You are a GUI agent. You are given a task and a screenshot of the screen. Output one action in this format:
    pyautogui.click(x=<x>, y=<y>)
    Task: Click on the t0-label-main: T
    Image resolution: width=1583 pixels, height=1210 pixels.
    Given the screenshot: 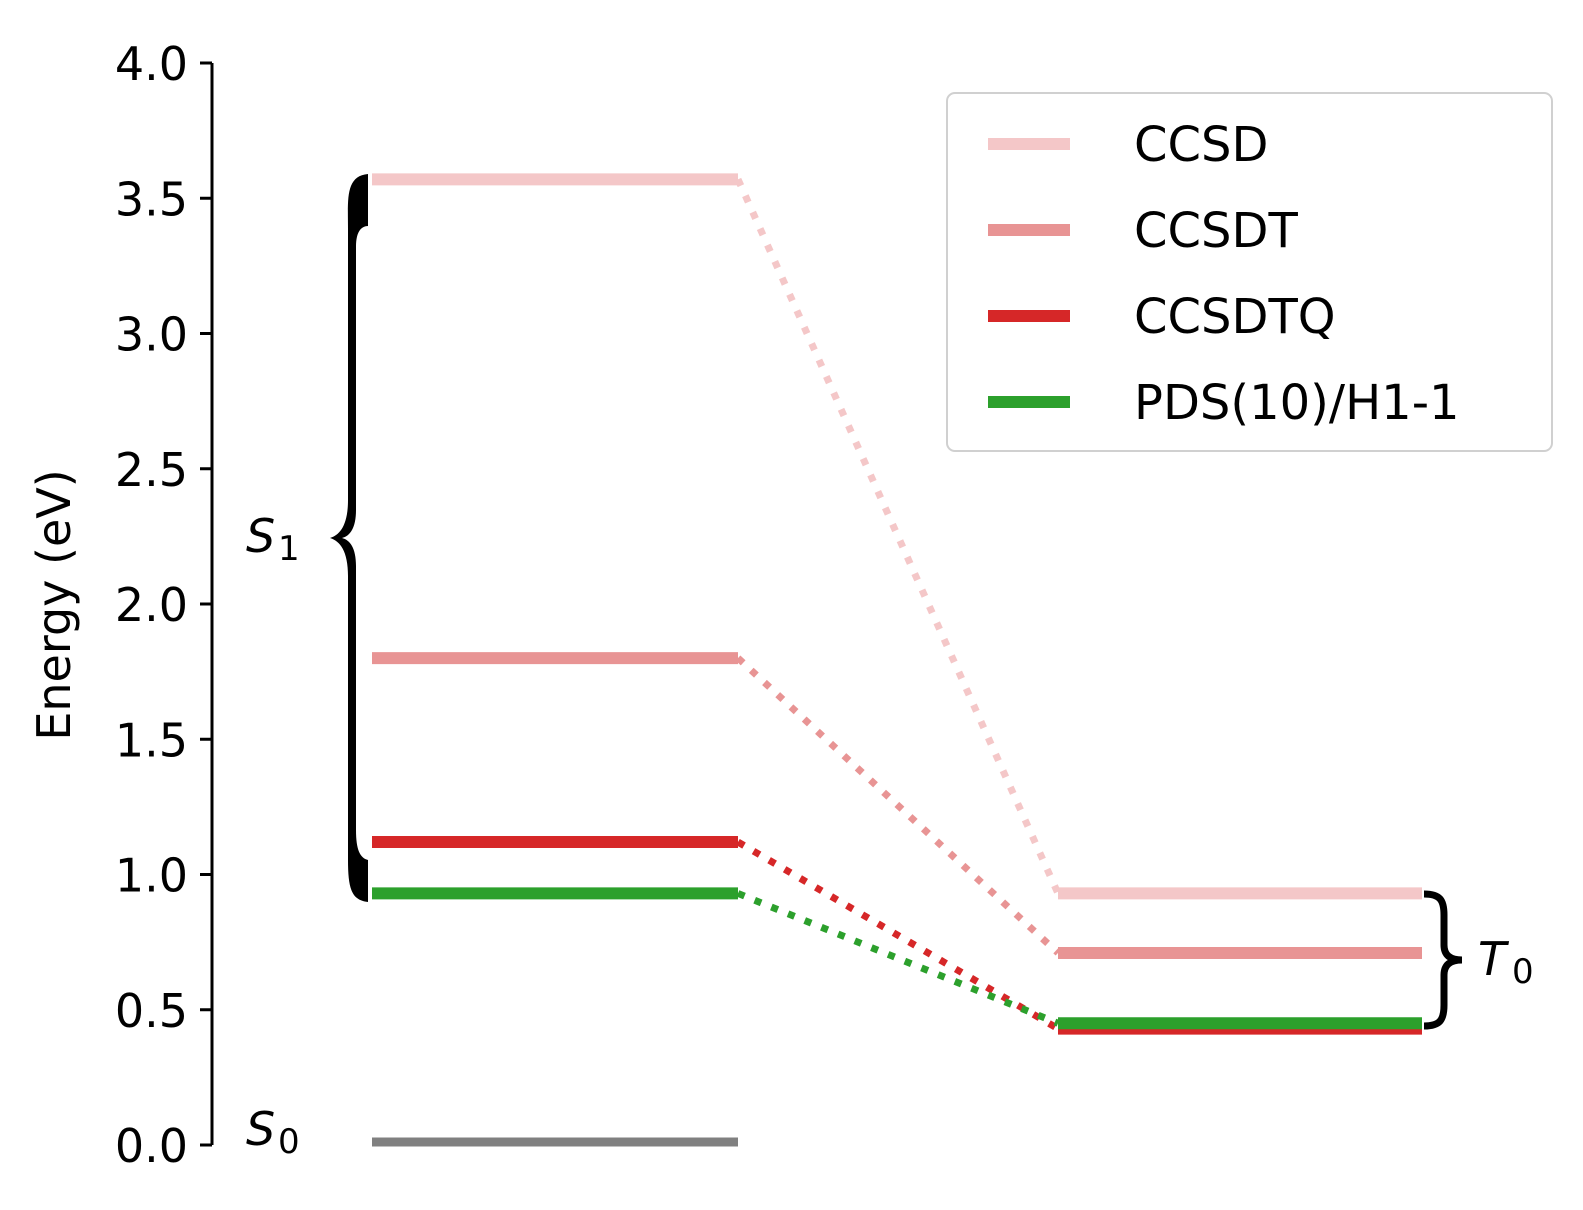 What is the action you would take?
    pyautogui.click(x=1494, y=959)
    